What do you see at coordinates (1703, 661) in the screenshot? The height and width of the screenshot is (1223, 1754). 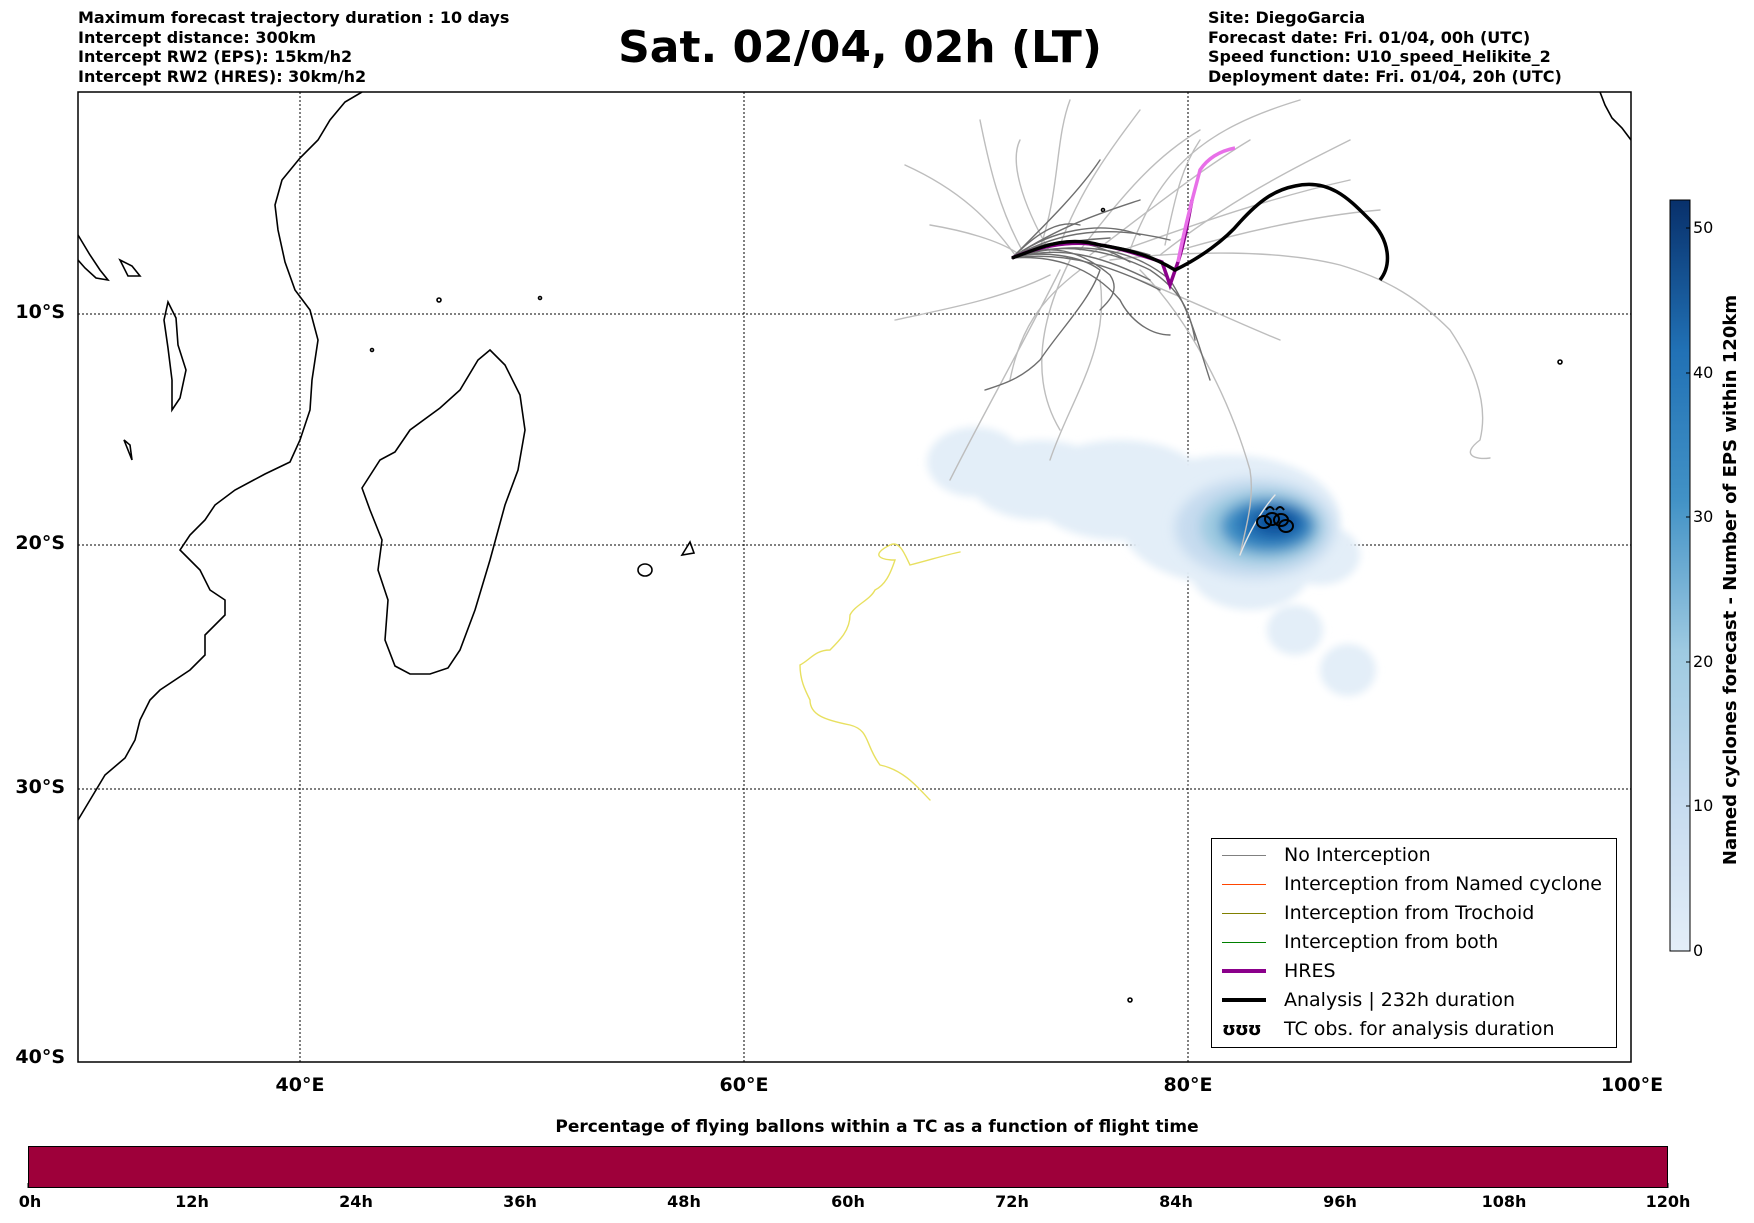 I see `colorbar-tick-label: 20` at bounding box center [1703, 661].